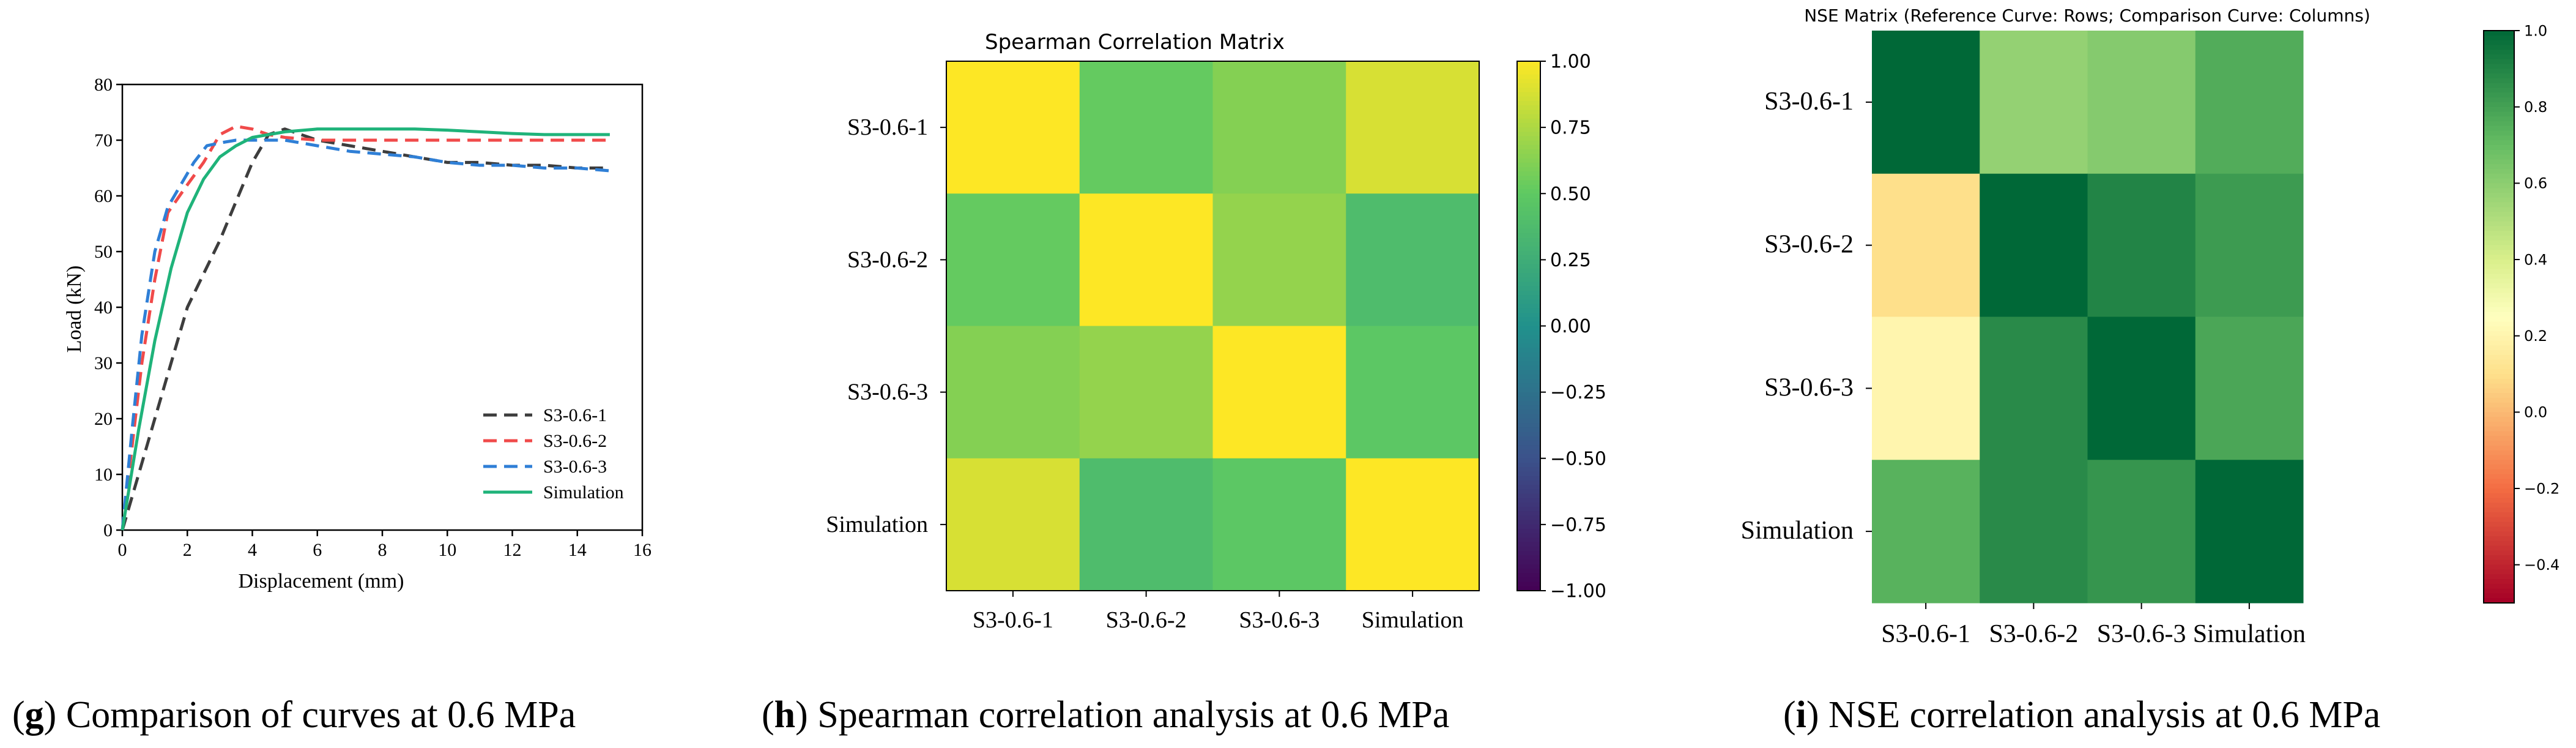 The width and height of the screenshot is (2576, 748). Describe the element at coordinates (2535, 30) in the screenshot. I see `colorbar-tick-label: 1.0` at that location.